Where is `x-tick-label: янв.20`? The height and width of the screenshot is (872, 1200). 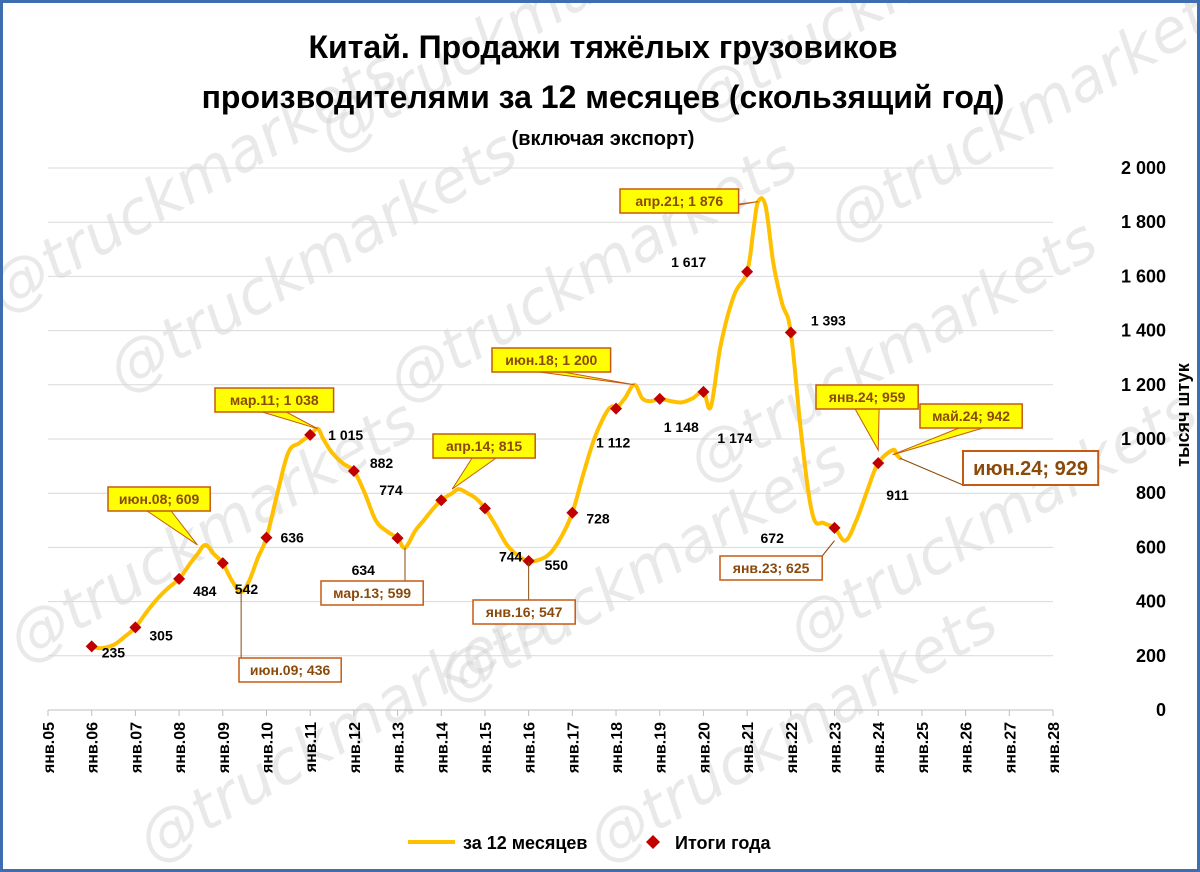
x-tick-label: янв.20 is located at coordinates (704, 748).